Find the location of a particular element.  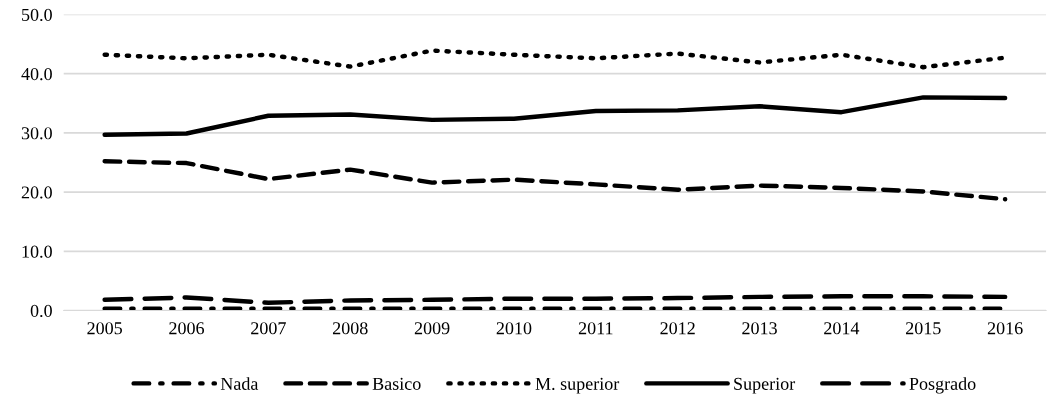

y-tick-label: 20.0 is located at coordinates (36, 192).